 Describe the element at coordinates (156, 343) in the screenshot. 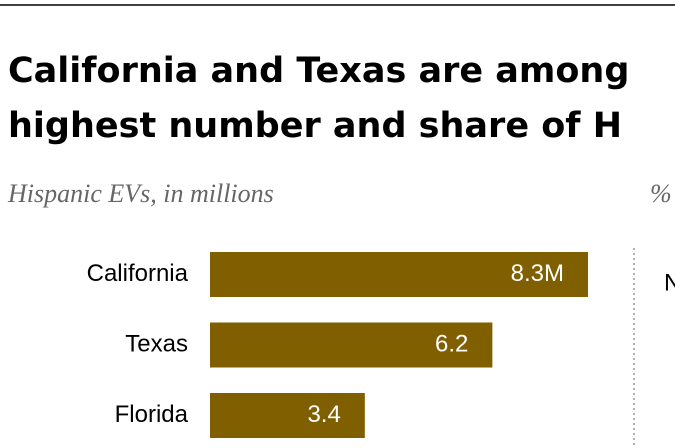

I see `category-label: Texas` at that location.